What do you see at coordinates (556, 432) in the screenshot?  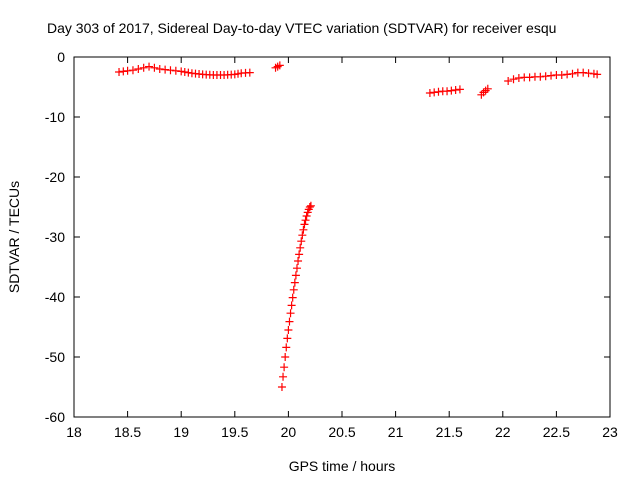 I see `x-tick-label: 22.5` at bounding box center [556, 432].